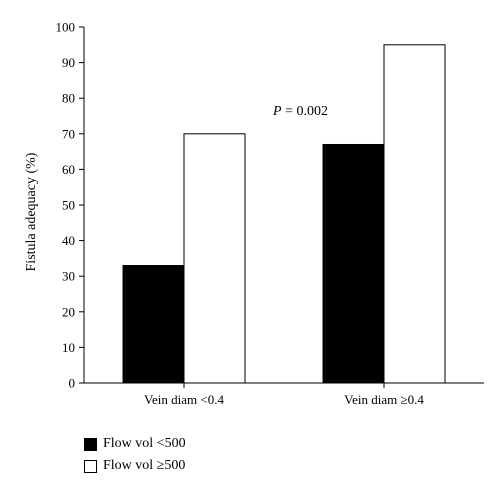 Image resolution: width=497 pixels, height=500 pixels. What do you see at coordinates (68, 347) in the screenshot?
I see `y-tick-label: 10` at bounding box center [68, 347].